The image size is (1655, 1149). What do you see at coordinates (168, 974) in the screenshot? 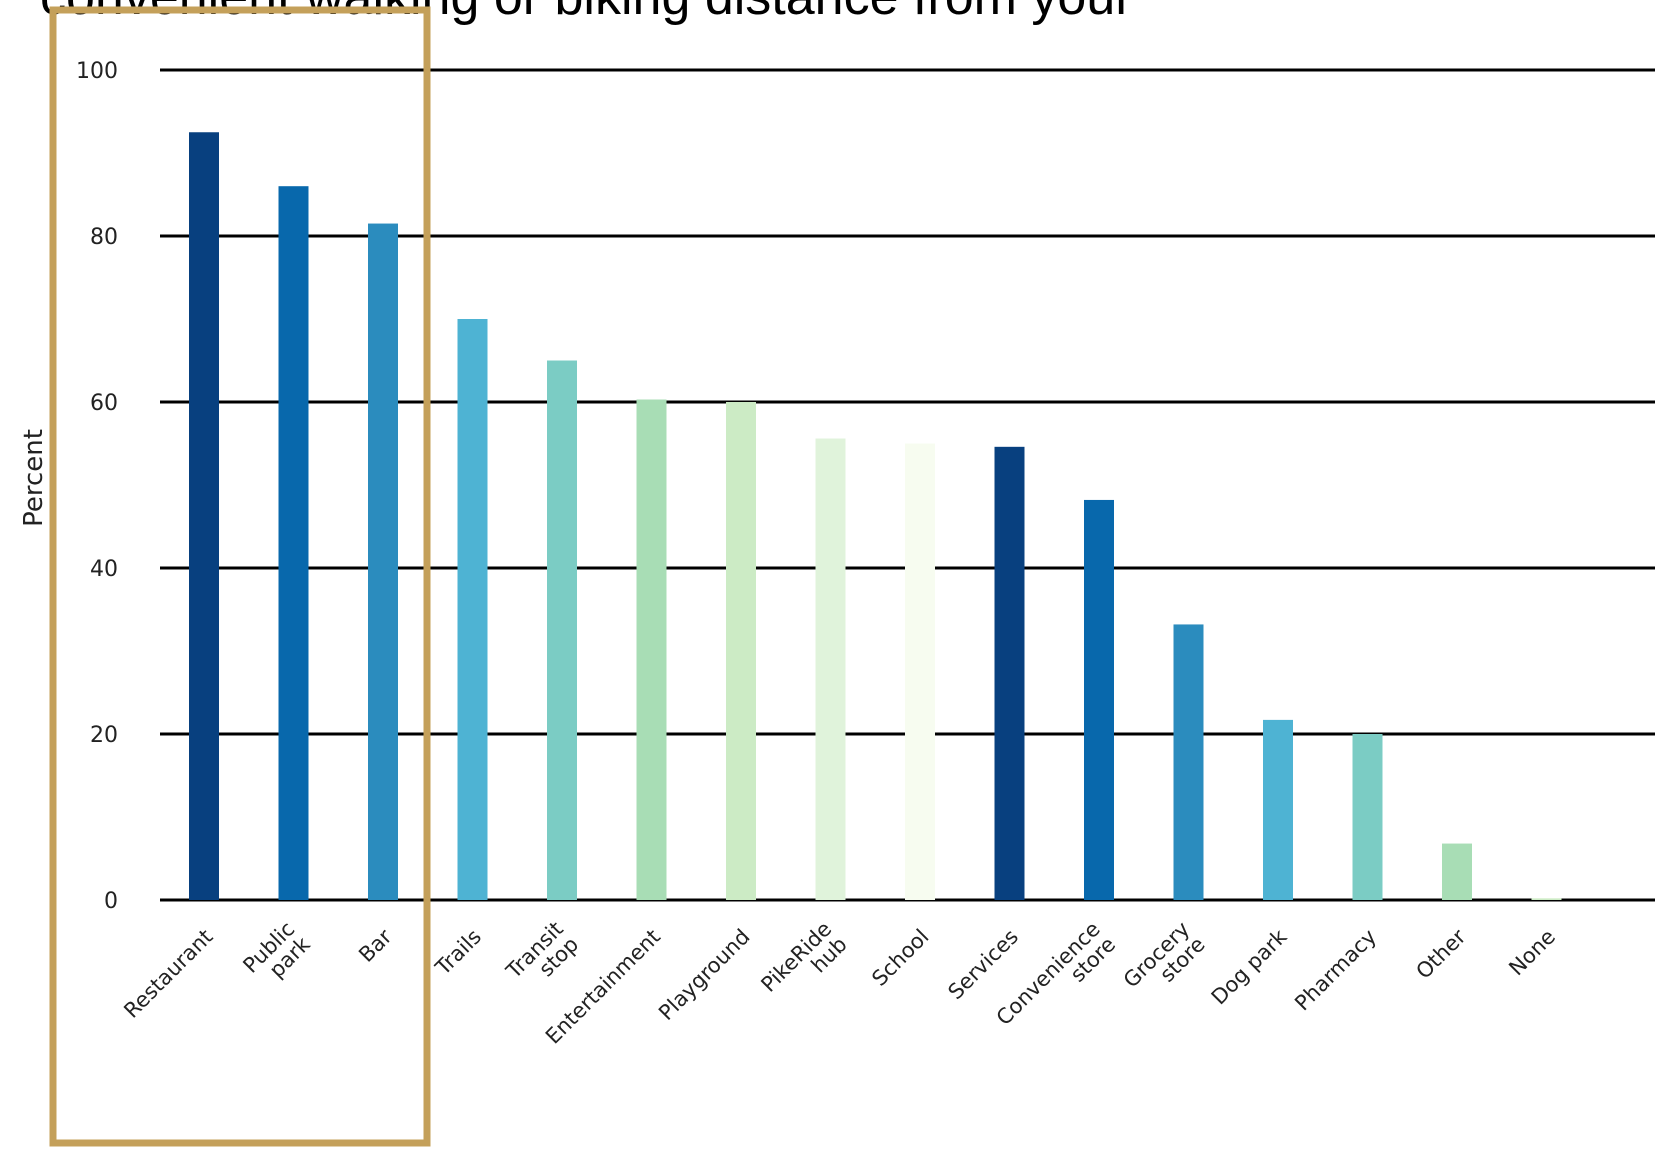
I see `x-label-restaurant: Restaurant` at bounding box center [168, 974].